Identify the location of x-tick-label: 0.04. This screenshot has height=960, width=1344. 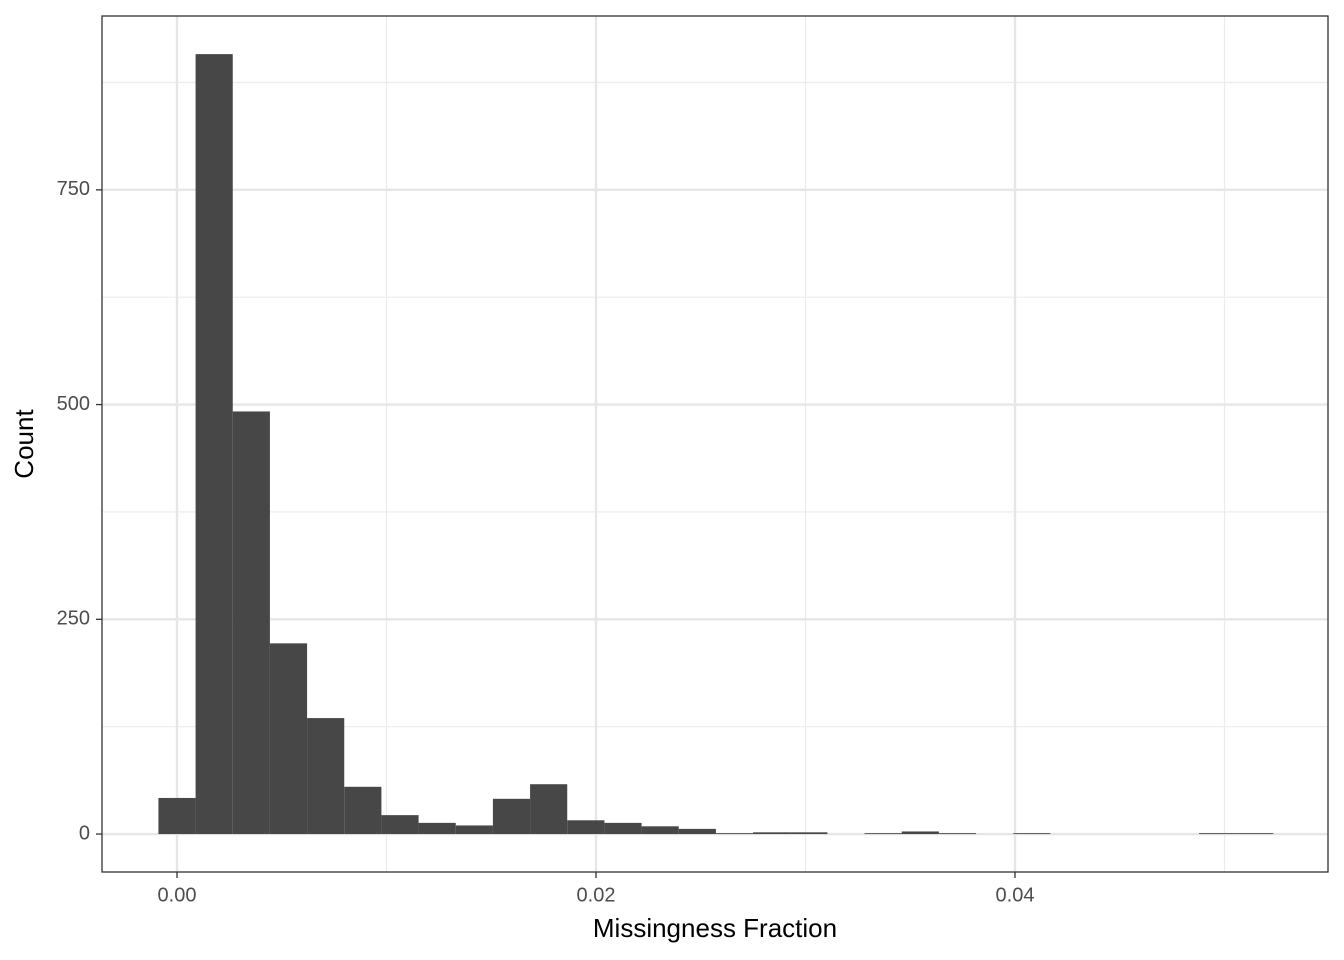
(1015, 895).